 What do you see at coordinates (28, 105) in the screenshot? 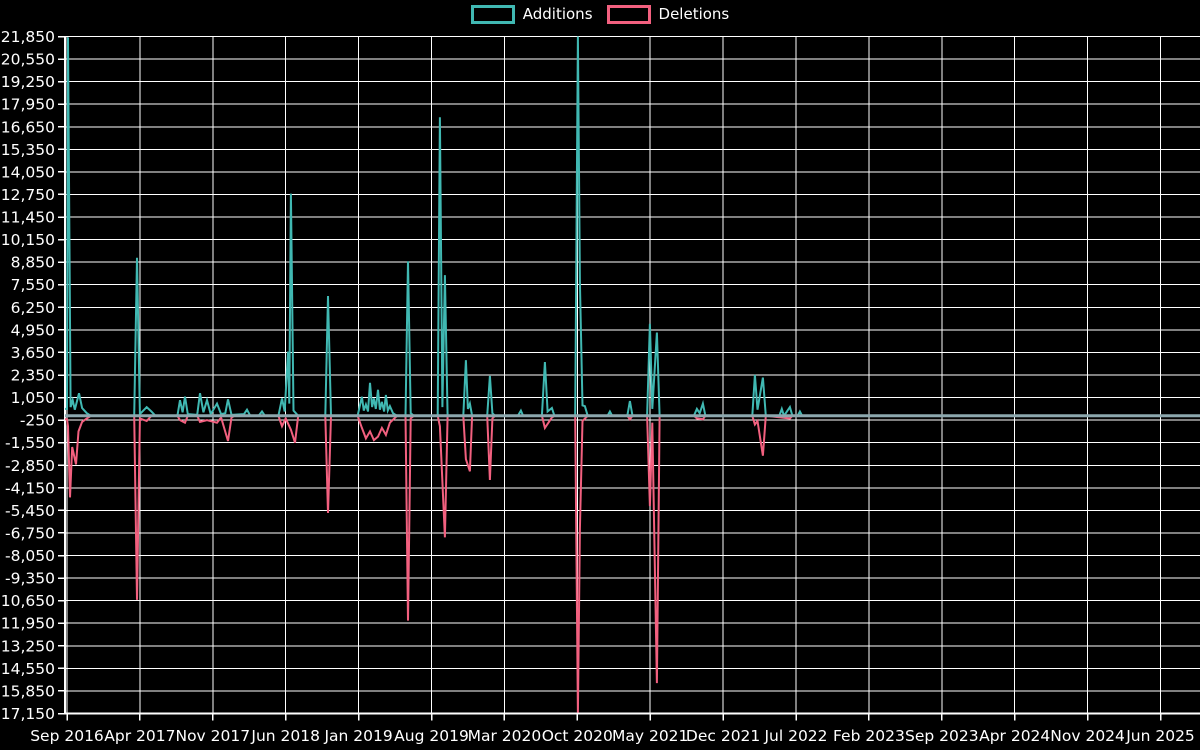
I see `svg-text: 17,950` at bounding box center [28, 105].